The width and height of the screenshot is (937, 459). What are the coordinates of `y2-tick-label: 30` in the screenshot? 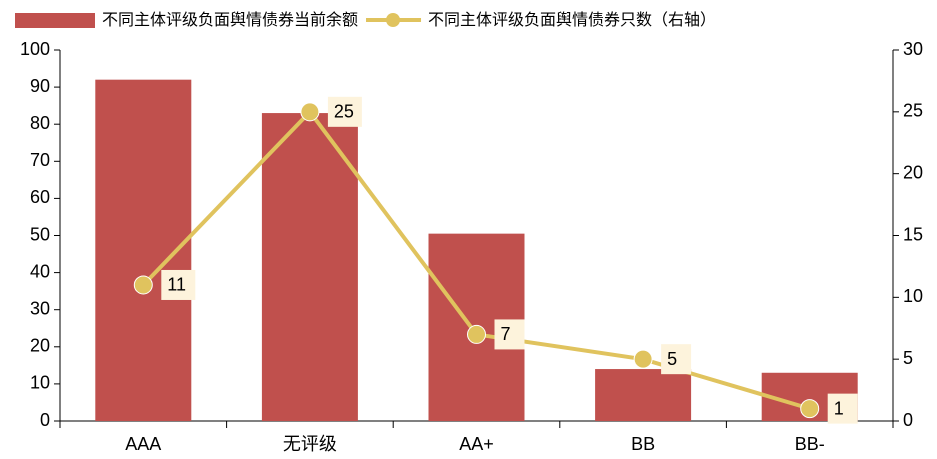 It's located at (913, 49).